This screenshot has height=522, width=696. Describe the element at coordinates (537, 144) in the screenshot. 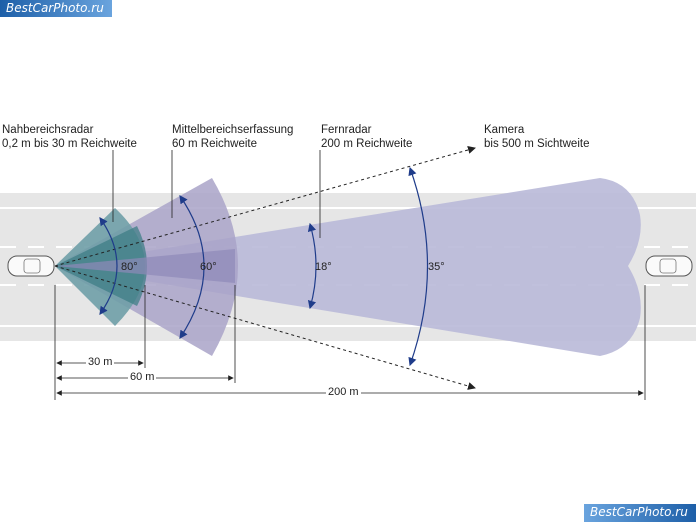

I see `camera-range: bis 500 m Sichtweite` at that location.